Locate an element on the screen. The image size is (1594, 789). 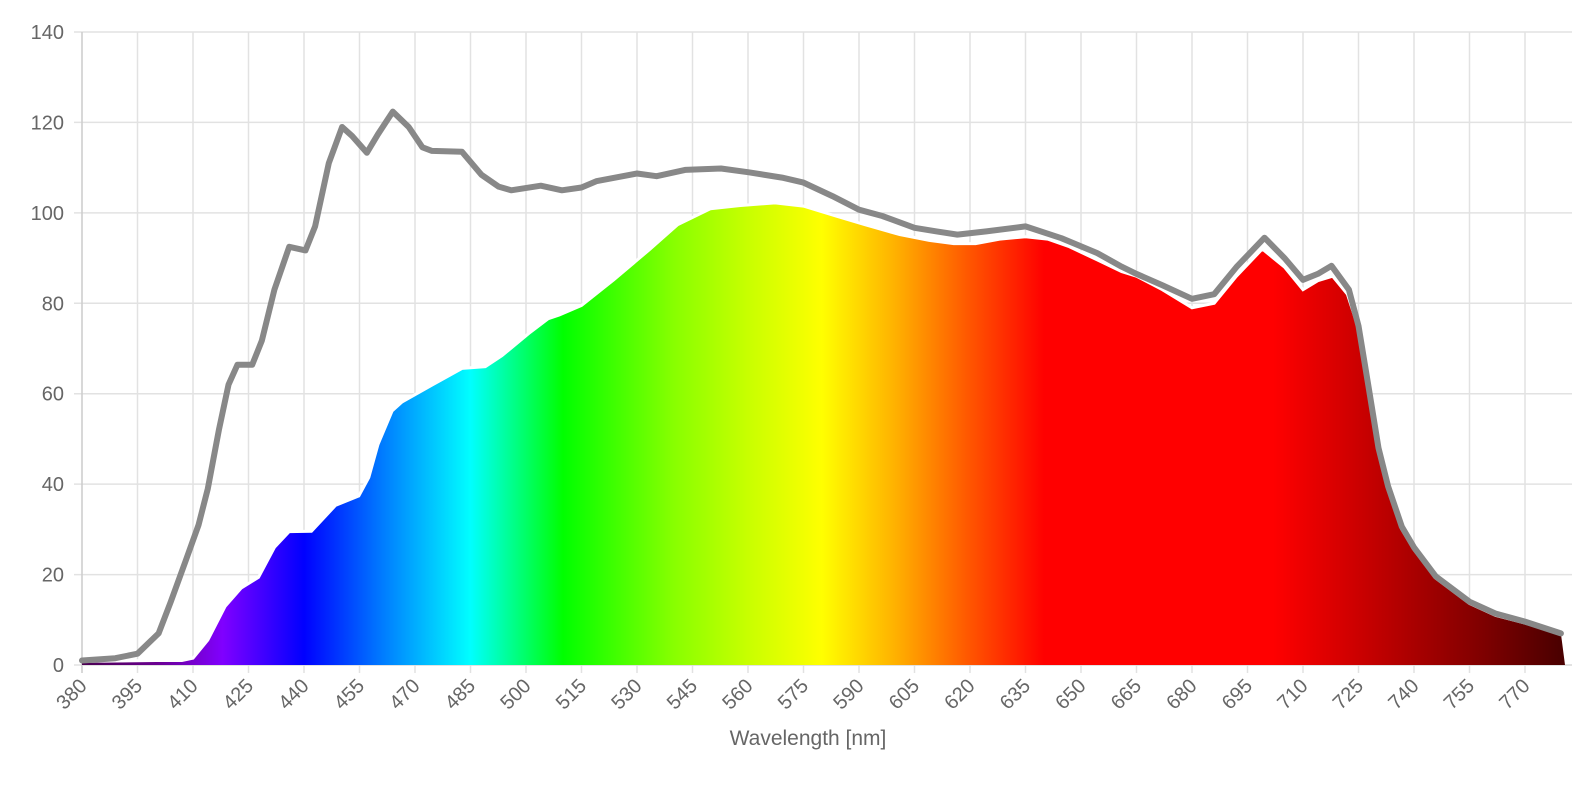
x-tick-label: 695 is located at coordinates (1237, 694).